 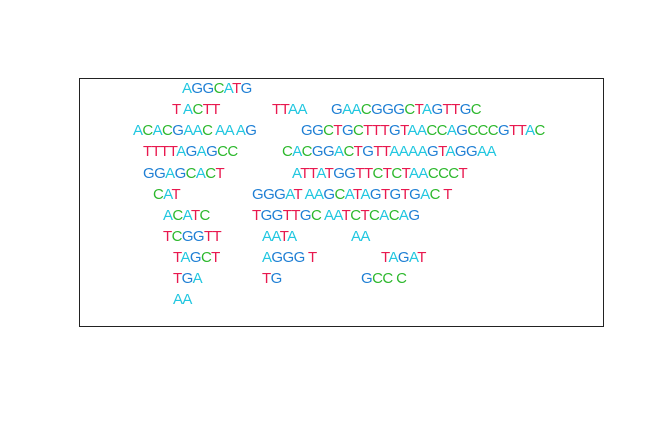 I want to click on sequence-fragment: TAGCT, so click(x=196, y=257).